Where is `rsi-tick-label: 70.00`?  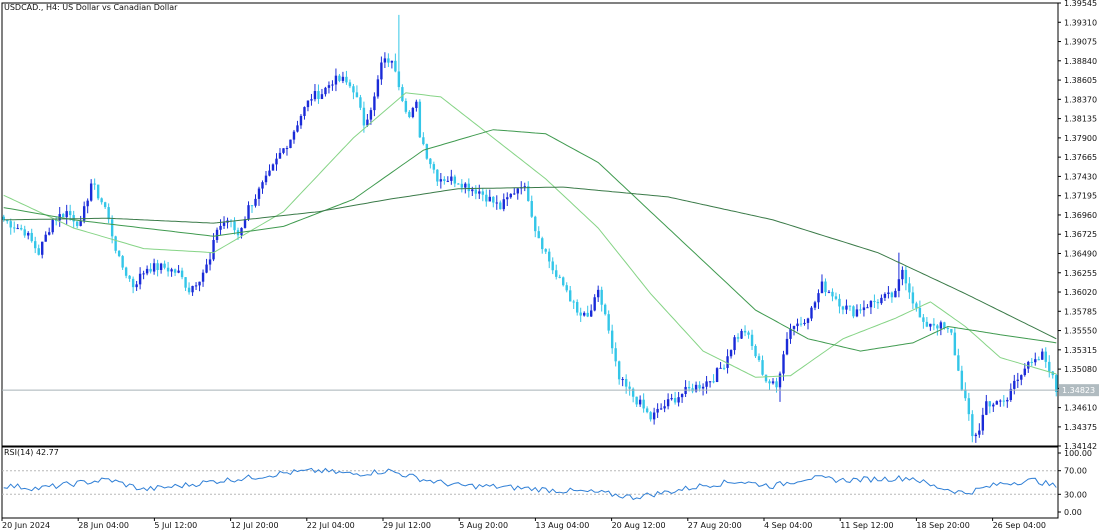 rsi-tick-label: 70.00 is located at coordinates (1075, 471).